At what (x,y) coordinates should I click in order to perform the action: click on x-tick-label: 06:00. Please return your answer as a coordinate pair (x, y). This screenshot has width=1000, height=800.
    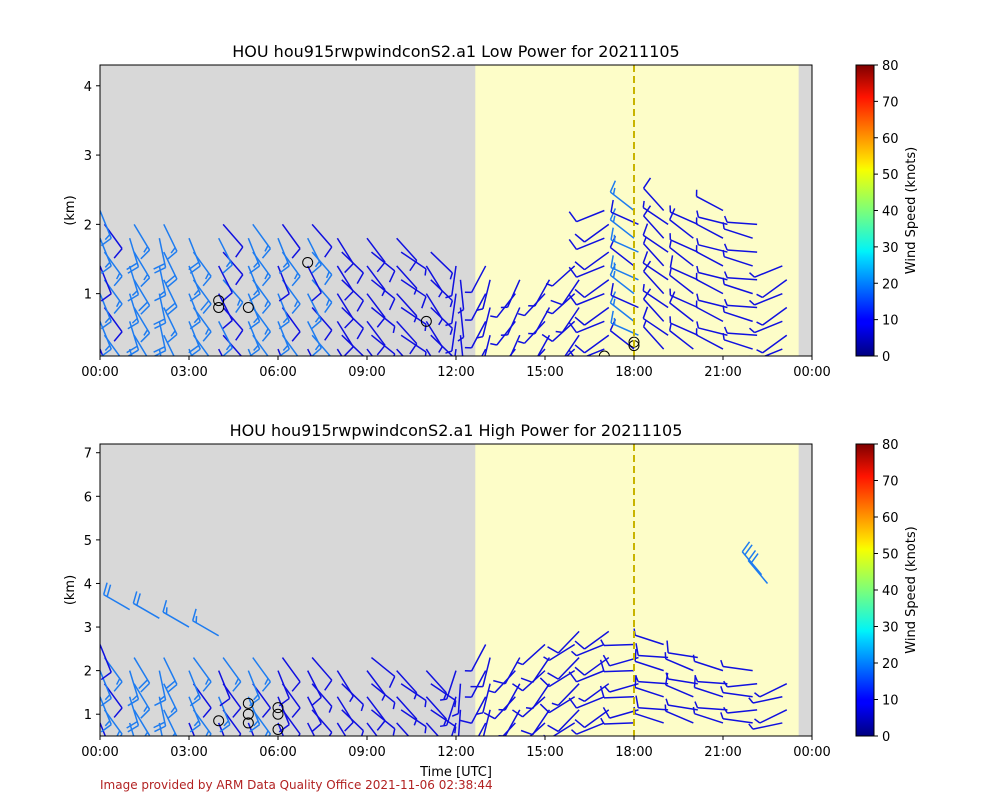
    Looking at the image, I should click on (277, 372).